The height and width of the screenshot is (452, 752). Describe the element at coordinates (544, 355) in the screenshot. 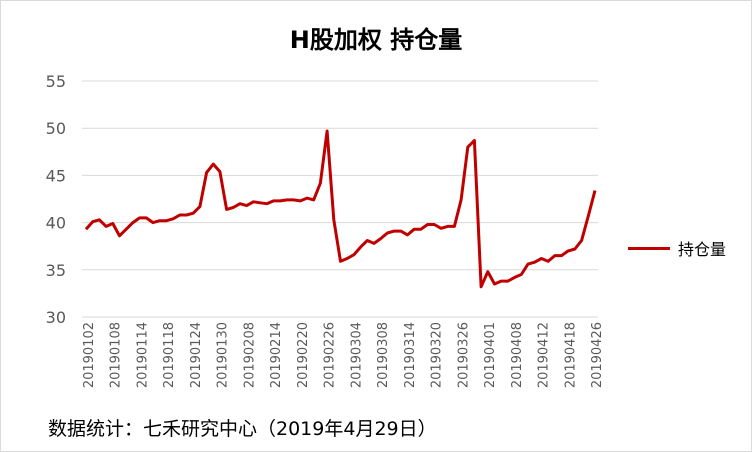

I see `x-tick-label: 20190412` at that location.